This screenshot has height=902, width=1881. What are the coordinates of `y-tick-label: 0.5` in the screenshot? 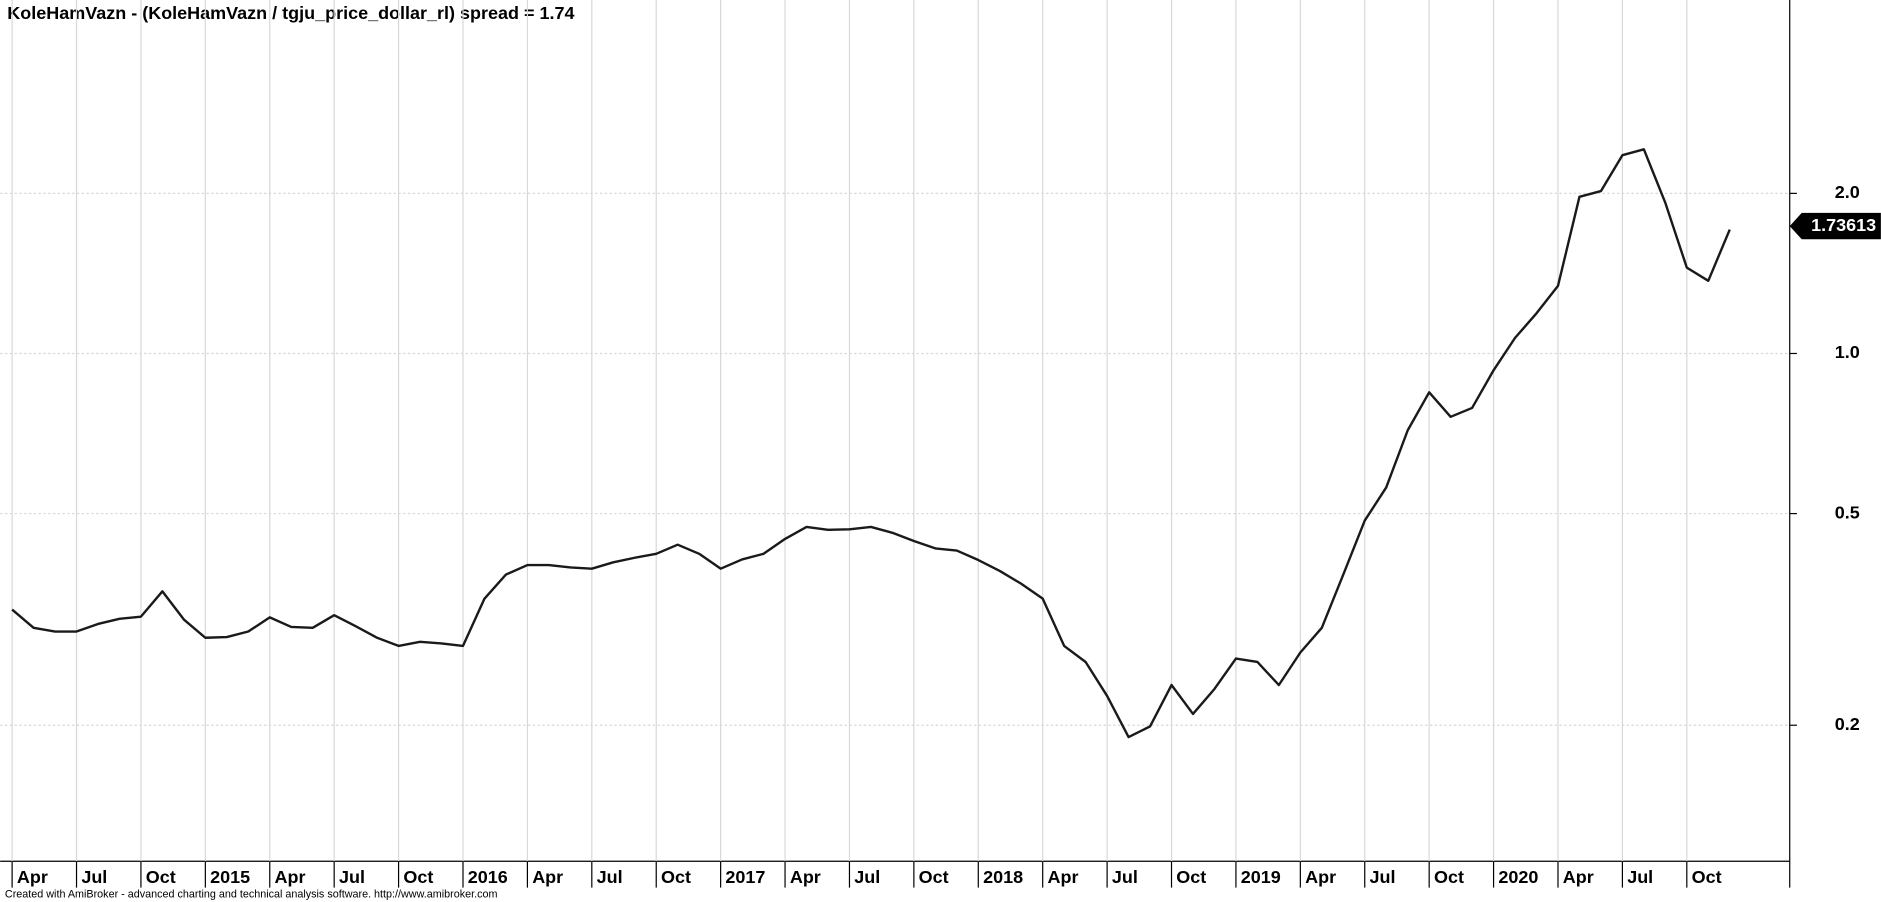 It's located at (1847, 512).